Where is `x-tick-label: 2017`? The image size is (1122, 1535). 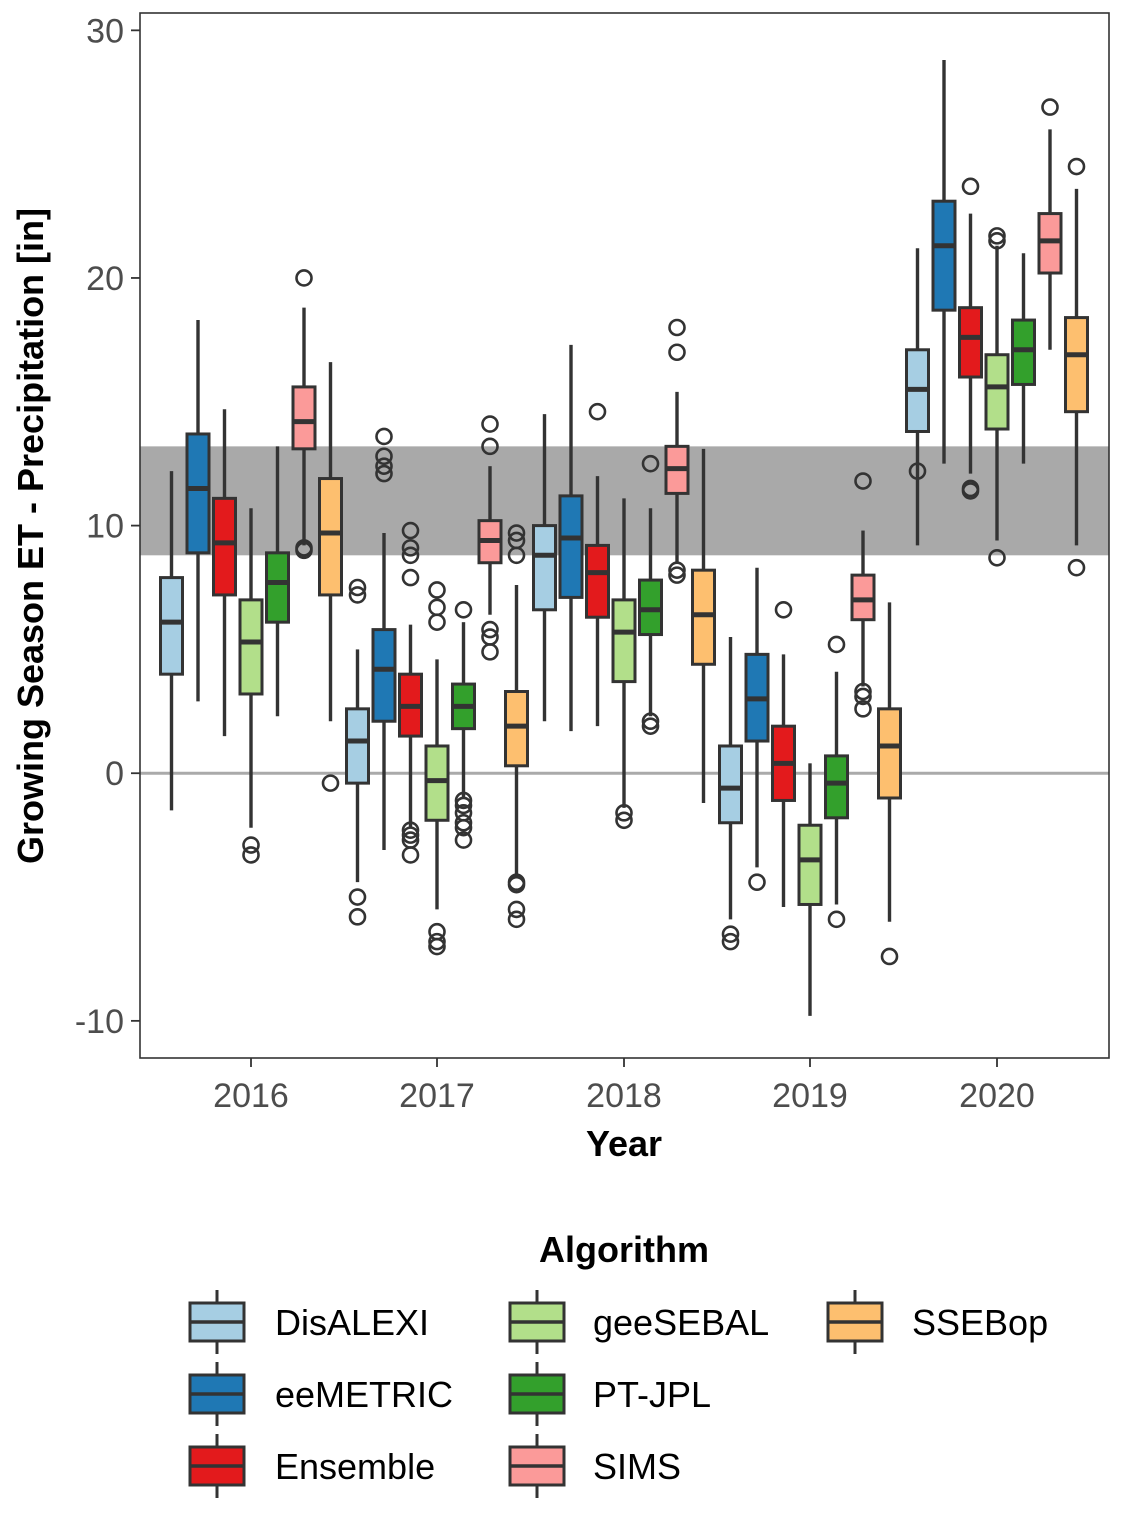
x-tick-label: 2017 is located at coordinates (437, 1096).